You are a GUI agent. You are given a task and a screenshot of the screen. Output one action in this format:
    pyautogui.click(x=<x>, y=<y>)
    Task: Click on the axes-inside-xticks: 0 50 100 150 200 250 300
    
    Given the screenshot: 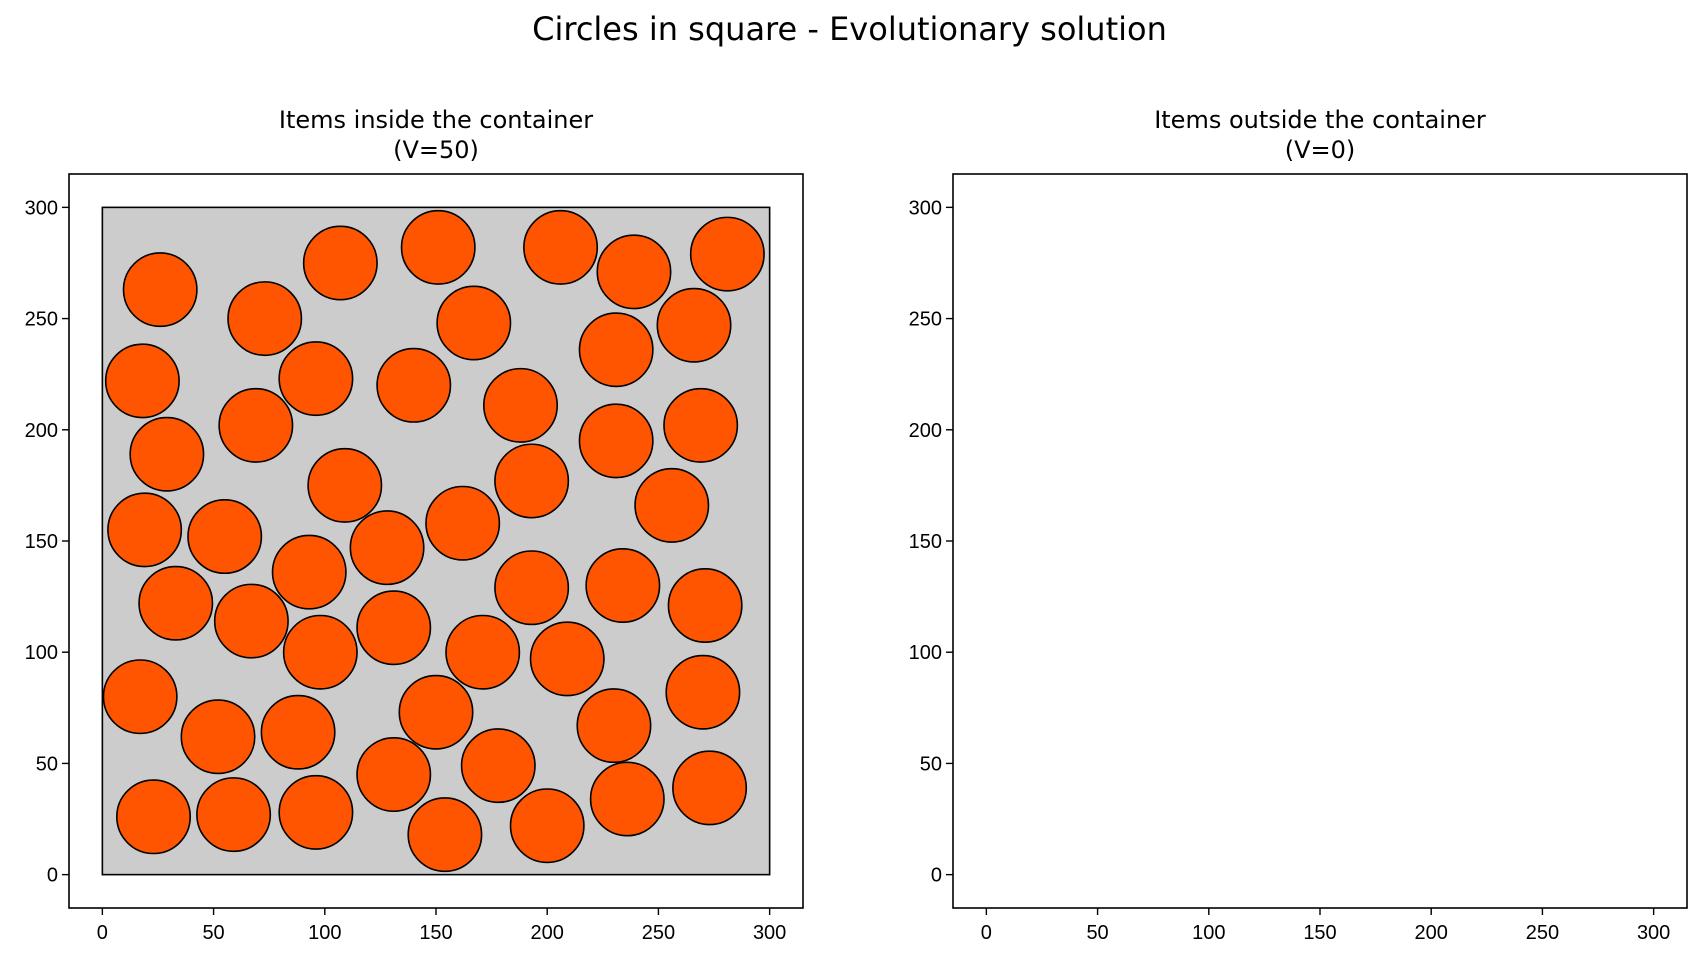 What is the action you would take?
    pyautogui.click(x=441, y=926)
    